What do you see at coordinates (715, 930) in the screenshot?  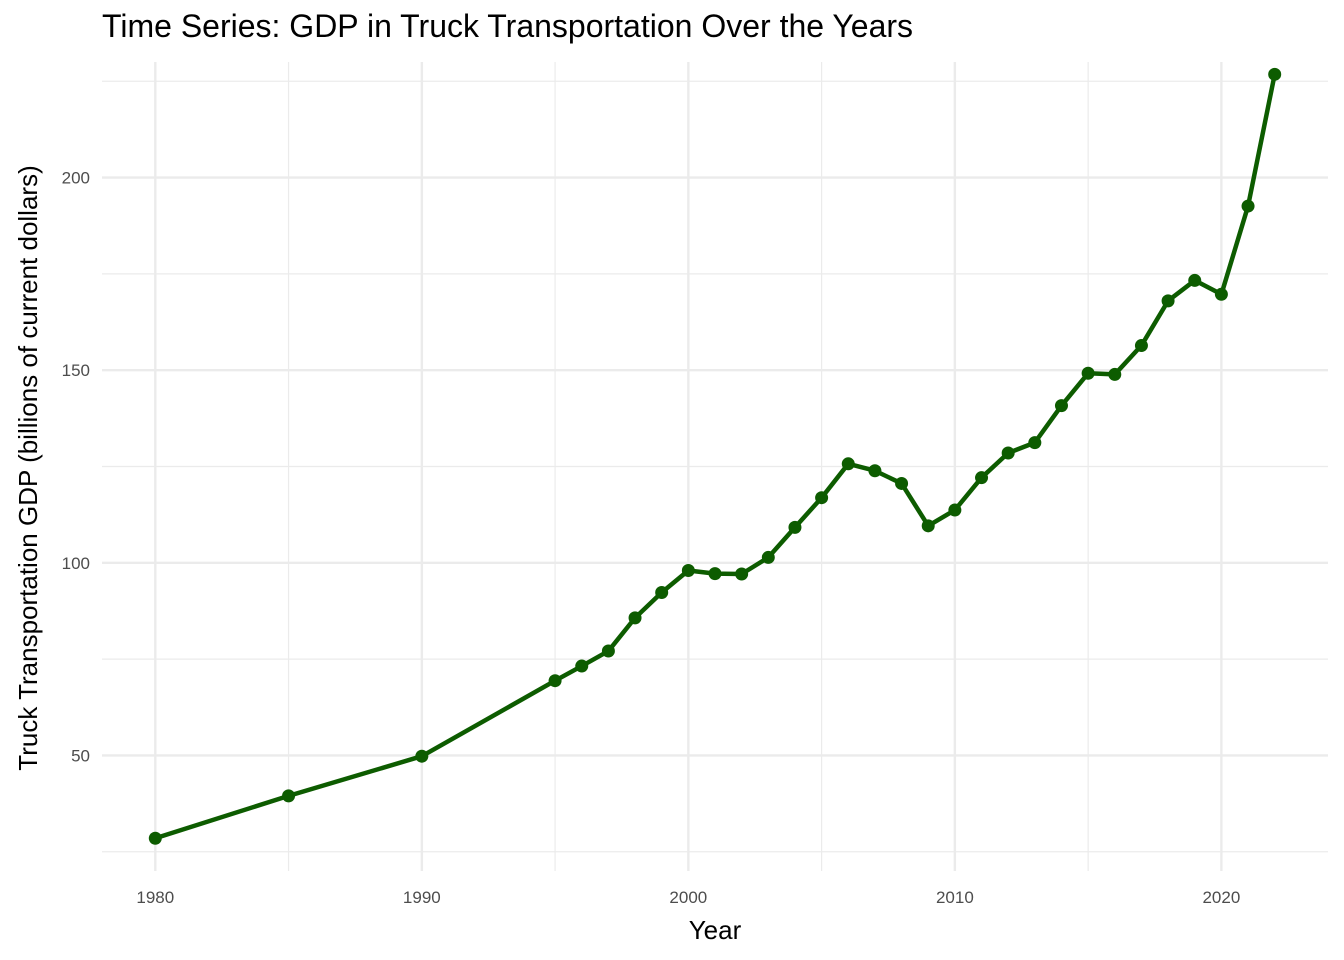 I see `x-axis-title: Year` at bounding box center [715, 930].